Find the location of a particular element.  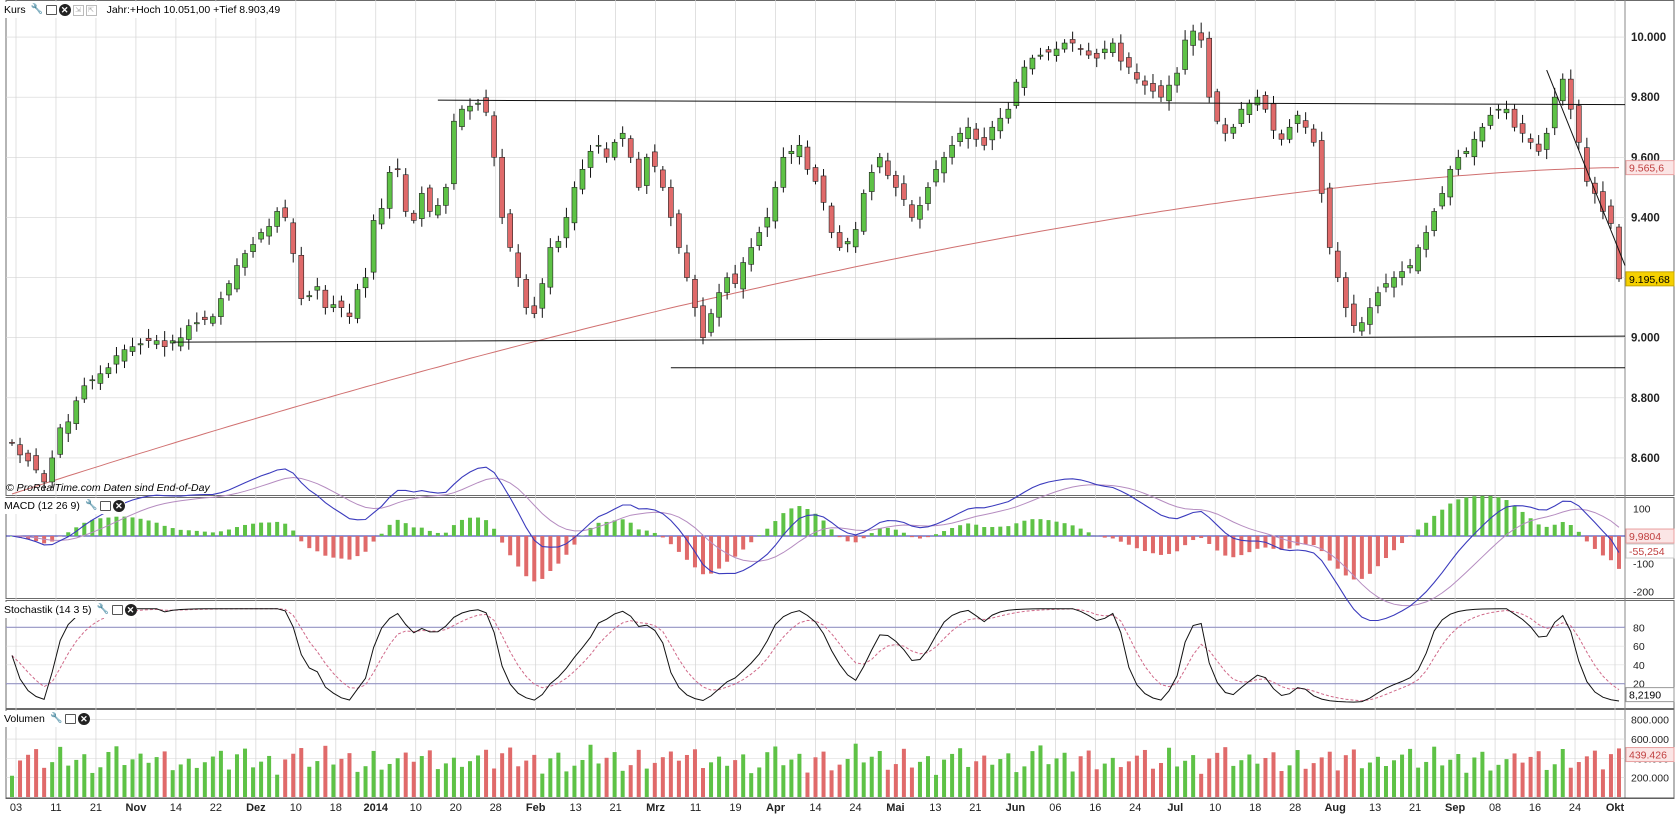

stoch-panel-header: Stochastik (14 3 5) 🔧 ✕ is located at coordinates (70, 610).